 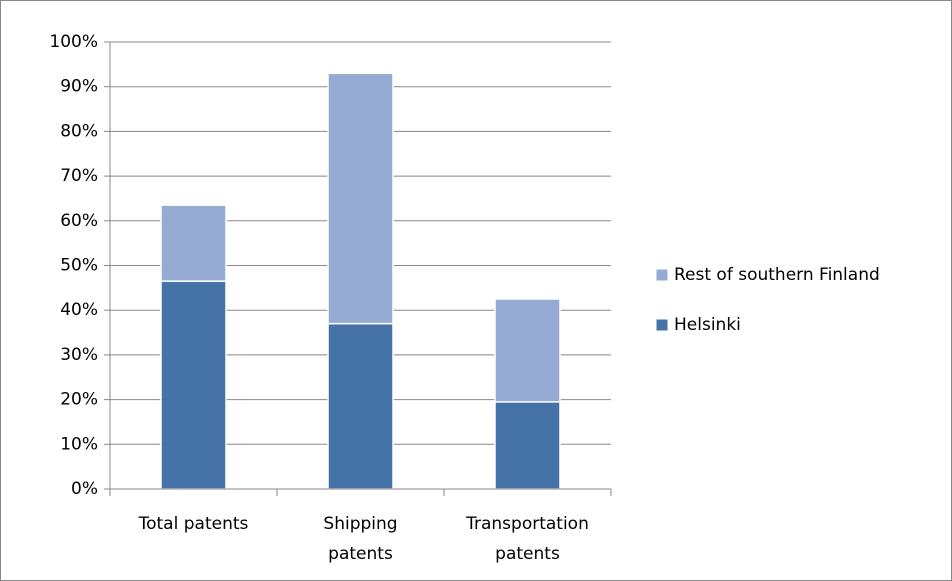 What do you see at coordinates (777, 275) in the screenshot?
I see `legend-label: Rest of southern Finland` at bounding box center [777, 275].